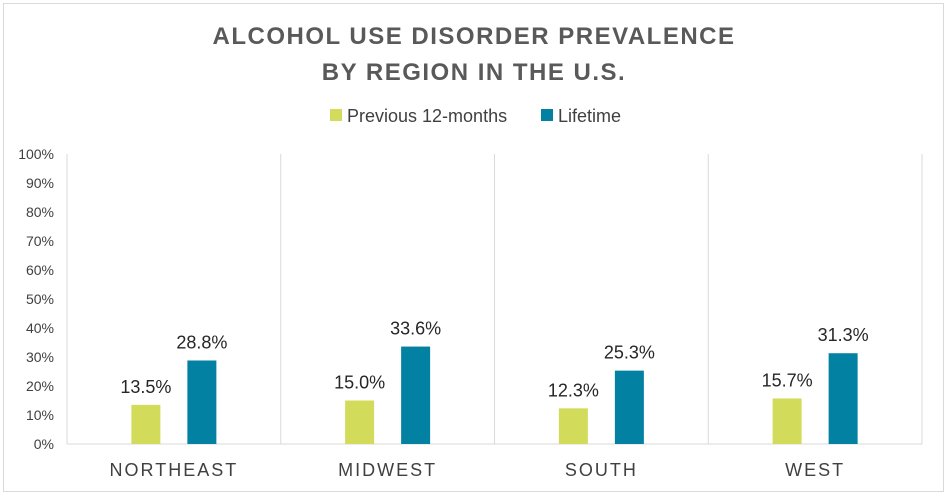 Image resolution: width=951 pixels, height=498 pixels. I want to click on data-label: 28.8%, so click(201, 342).